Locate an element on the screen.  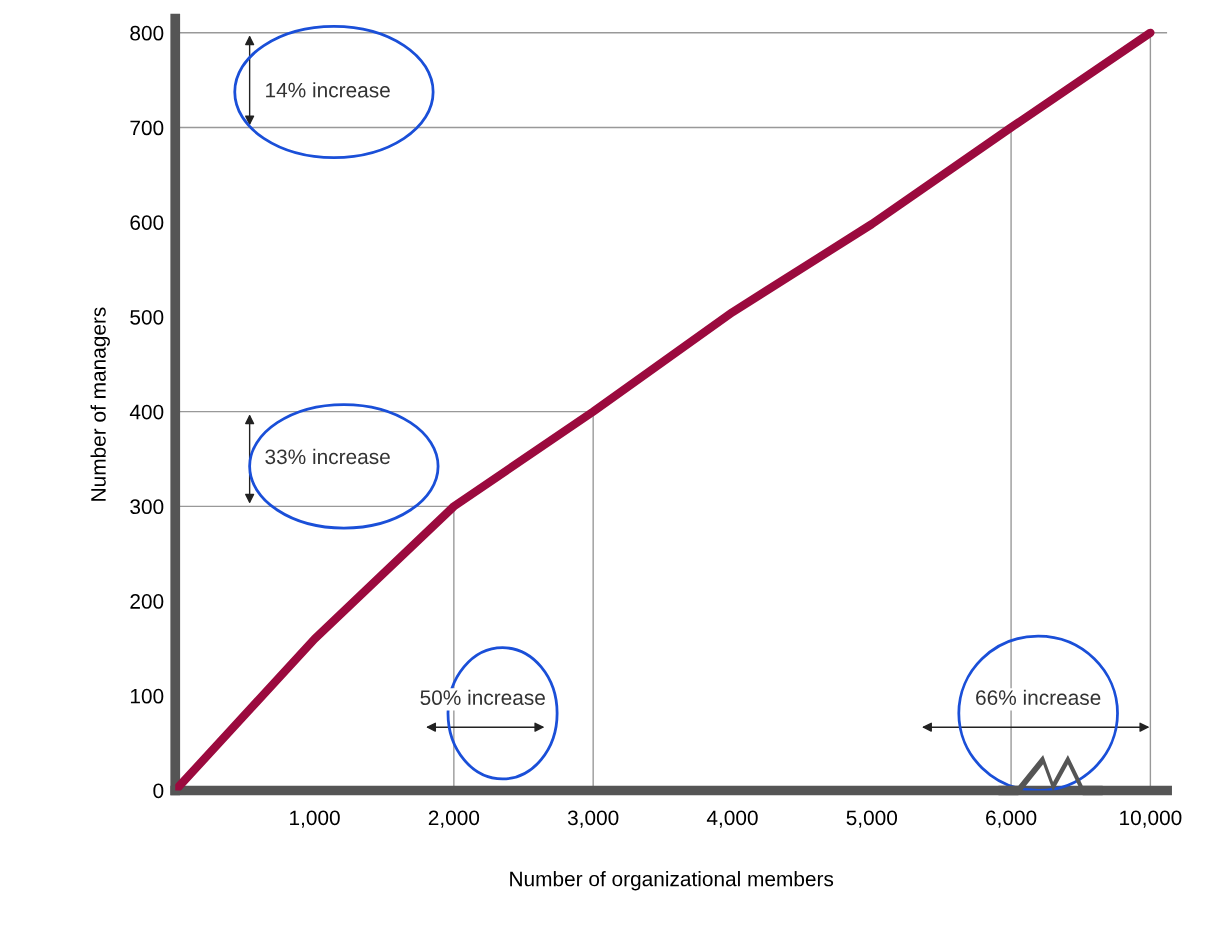
annotation: 66% increase is located at coordinates (1038, 697).